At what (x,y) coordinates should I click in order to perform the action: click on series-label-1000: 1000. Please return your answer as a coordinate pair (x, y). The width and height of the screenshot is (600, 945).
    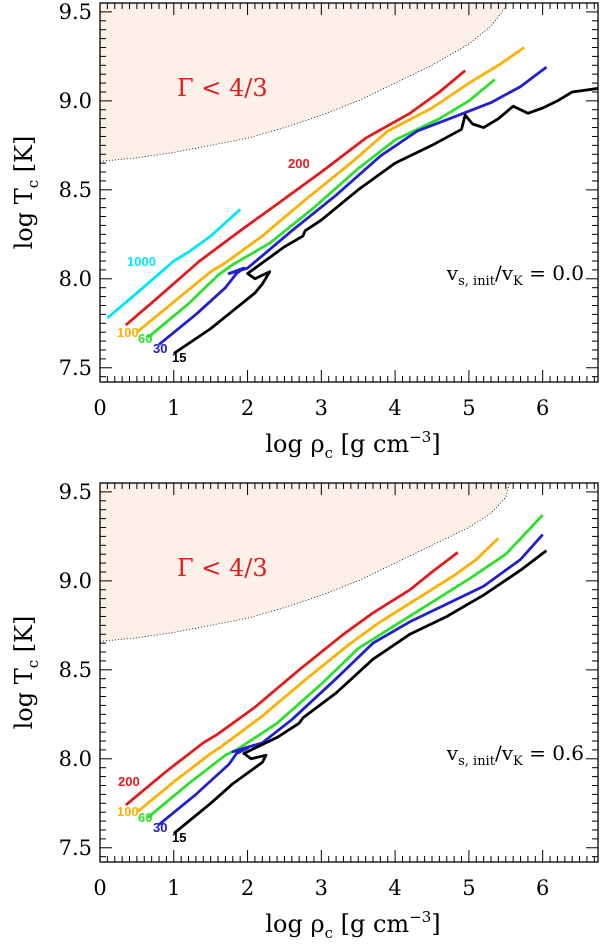
    Looking at the image, I should click on (141, 261).